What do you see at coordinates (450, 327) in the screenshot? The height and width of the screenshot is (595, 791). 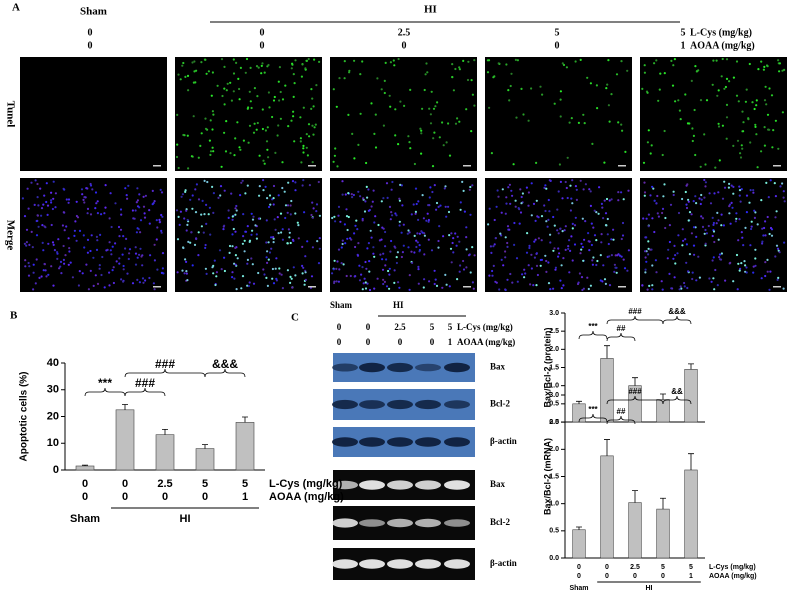 I see `dose-label: 5` at bounding box center [450, 327].